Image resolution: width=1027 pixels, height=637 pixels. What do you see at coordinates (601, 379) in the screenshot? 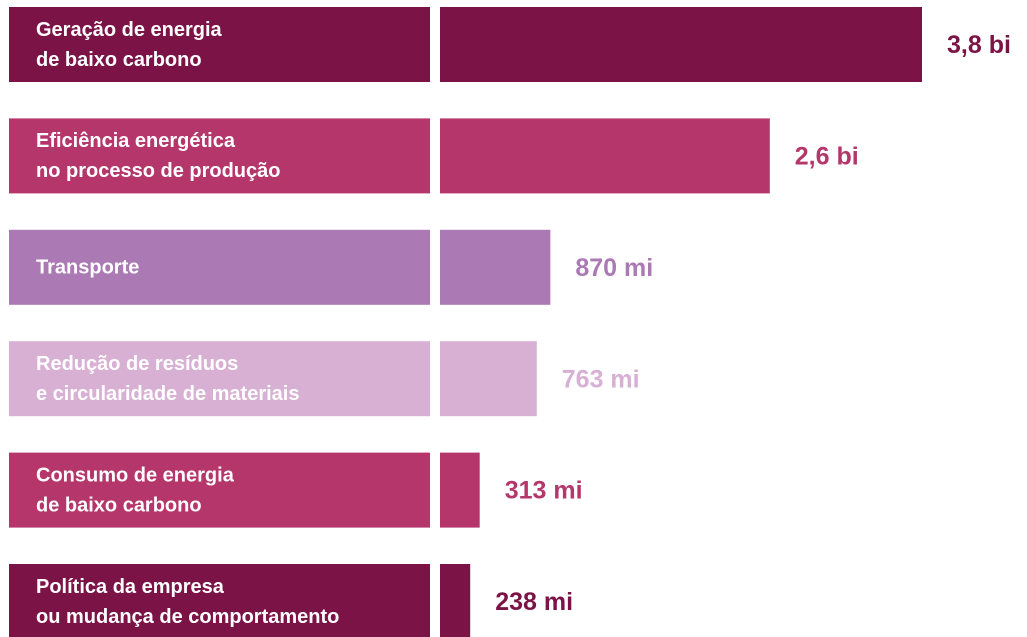
I see `value-label: 763 mi` at bounding box center [601, 379].